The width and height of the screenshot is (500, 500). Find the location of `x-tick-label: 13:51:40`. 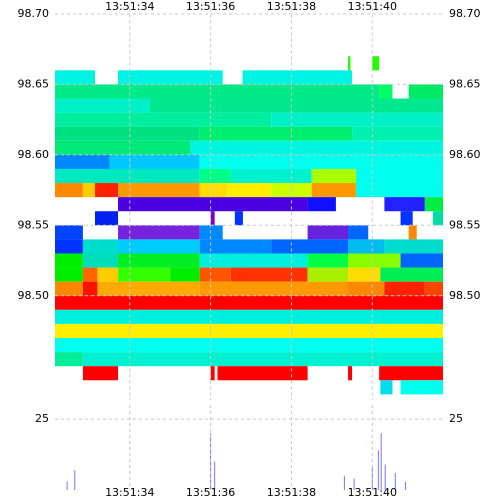

x-tick-label: 13:51:40 is located at coordinates (372, 492).